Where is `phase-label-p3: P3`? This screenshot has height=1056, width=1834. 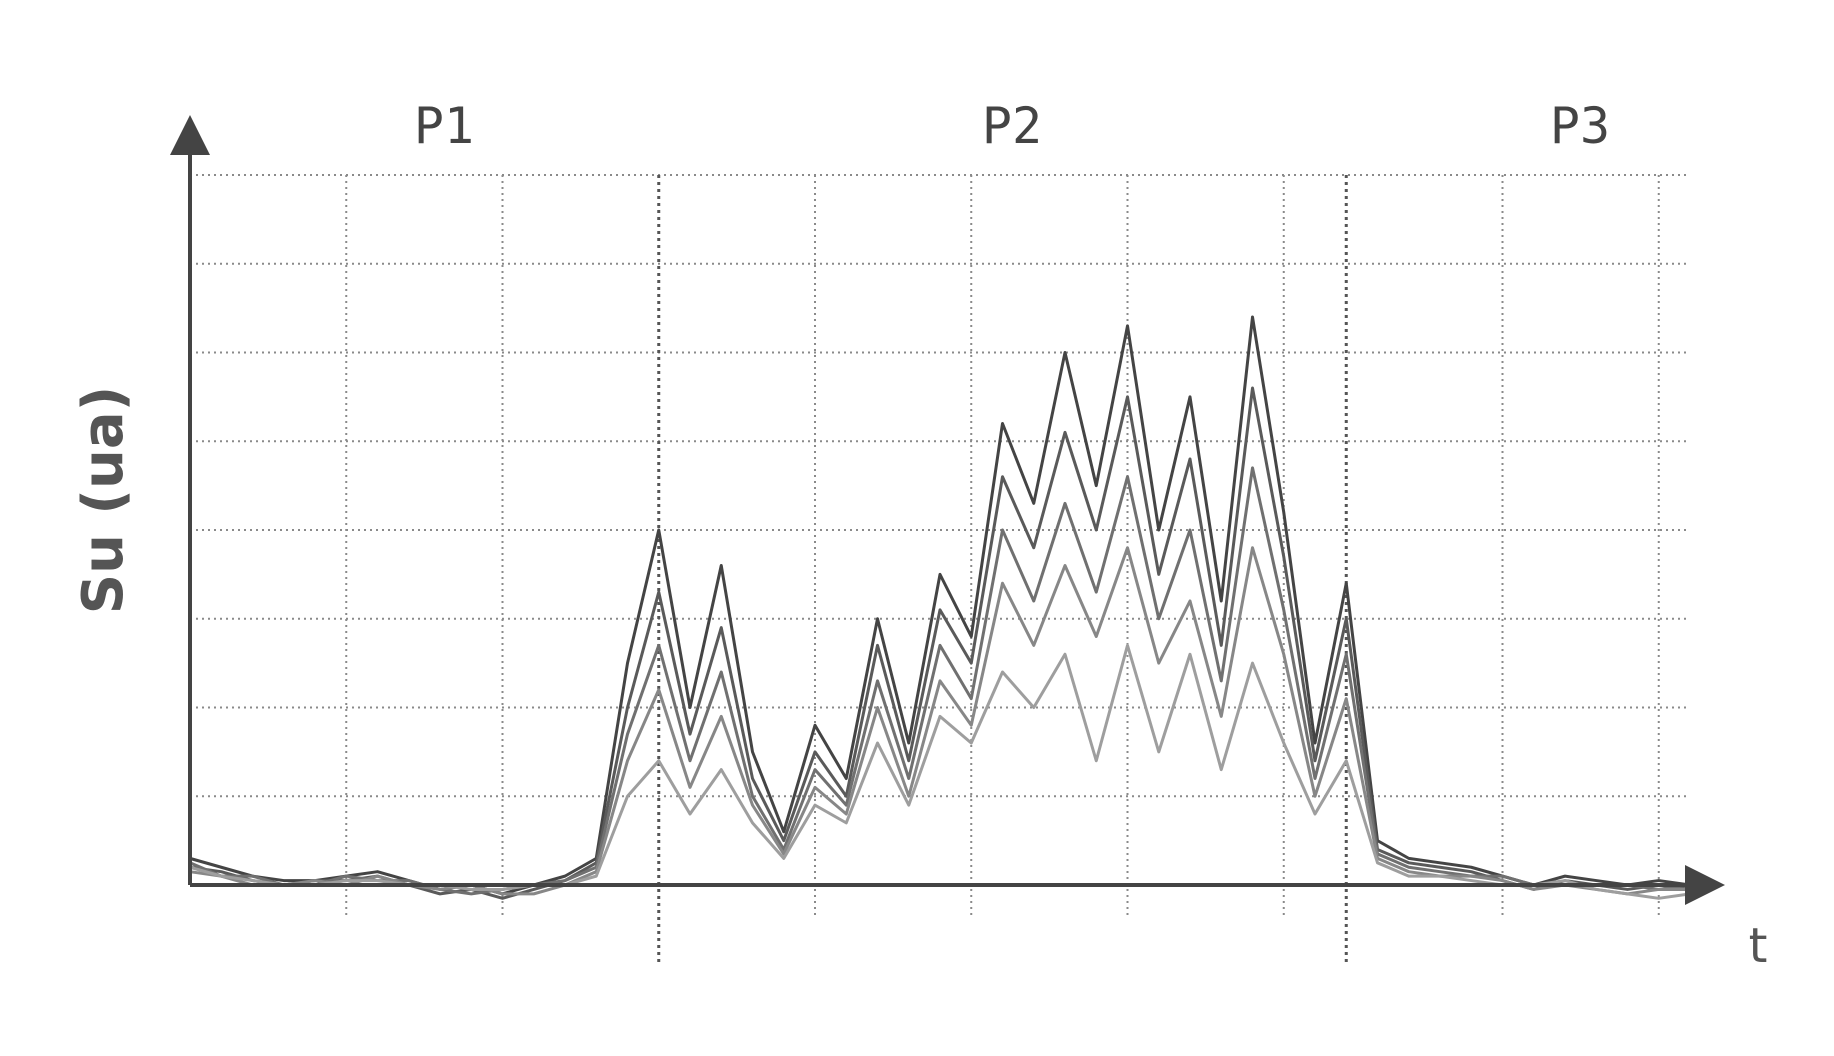
phase-label-p3: P3 is located at coordinates (1580, 126).